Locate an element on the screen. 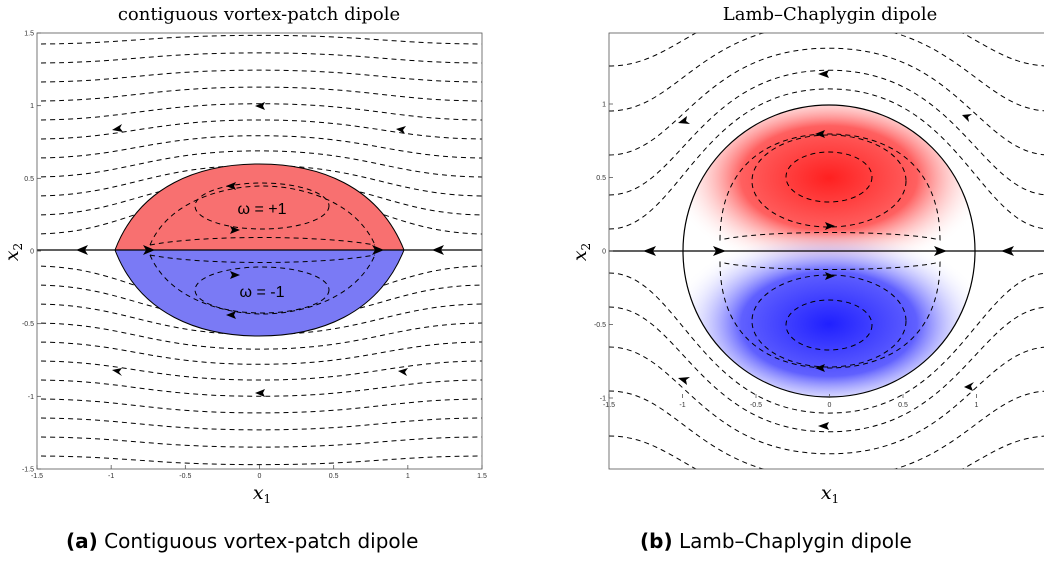 The image size is (1044, 571). panel-a-inner-streamlines is located at coordinates (262, 248).